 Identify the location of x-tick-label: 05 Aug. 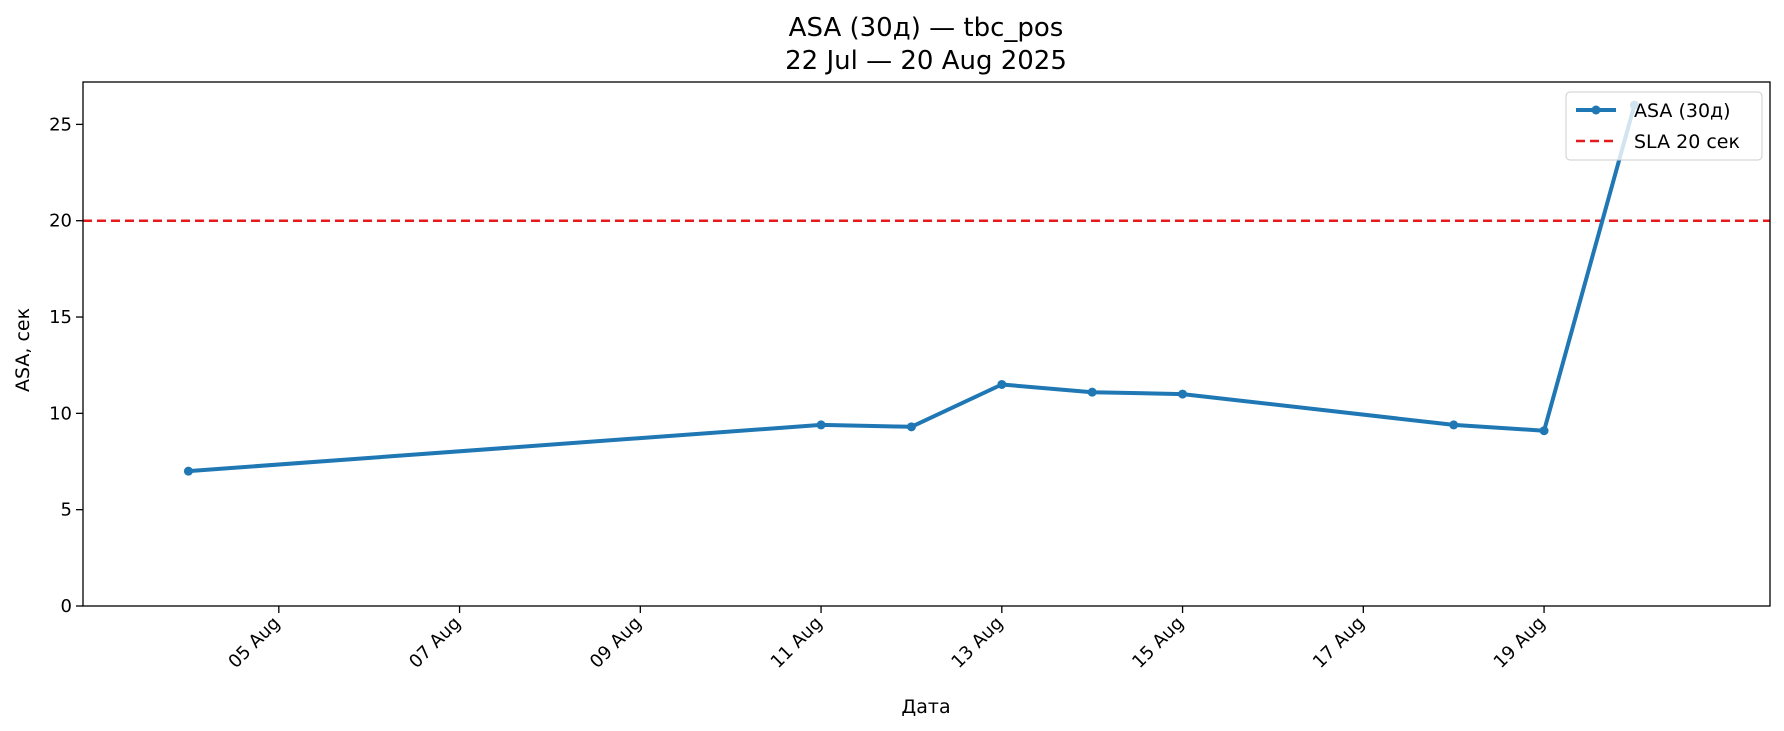
(254, 643).